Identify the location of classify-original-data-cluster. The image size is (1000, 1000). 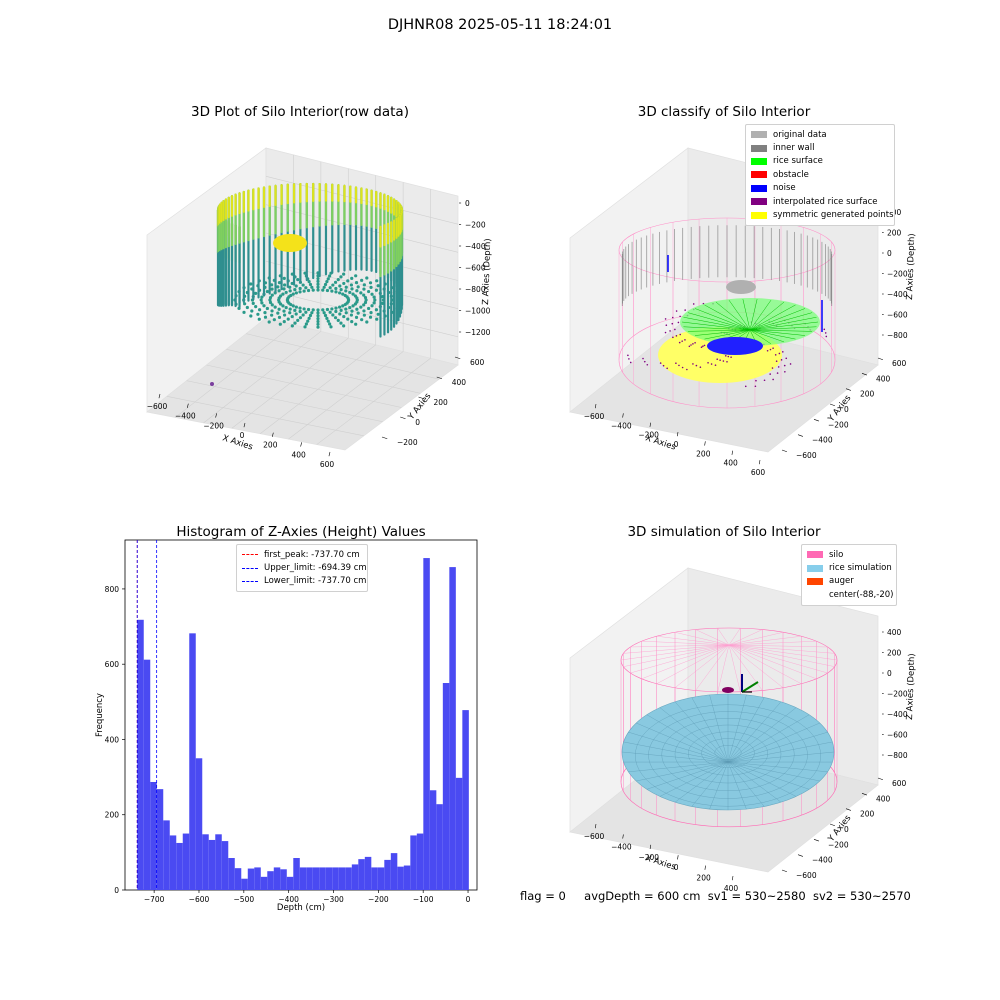
(741, 287).